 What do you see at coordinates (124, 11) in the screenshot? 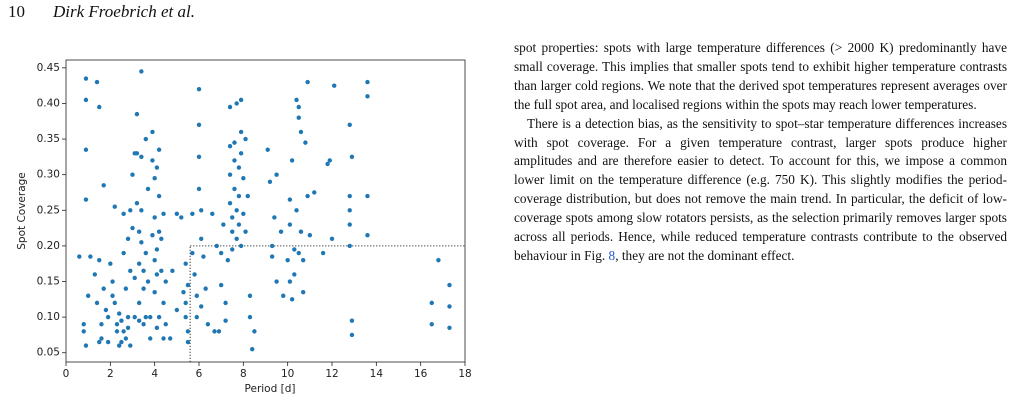
I see `authors: Dirk Froebrich et al.` at bounding box center [124, 11].